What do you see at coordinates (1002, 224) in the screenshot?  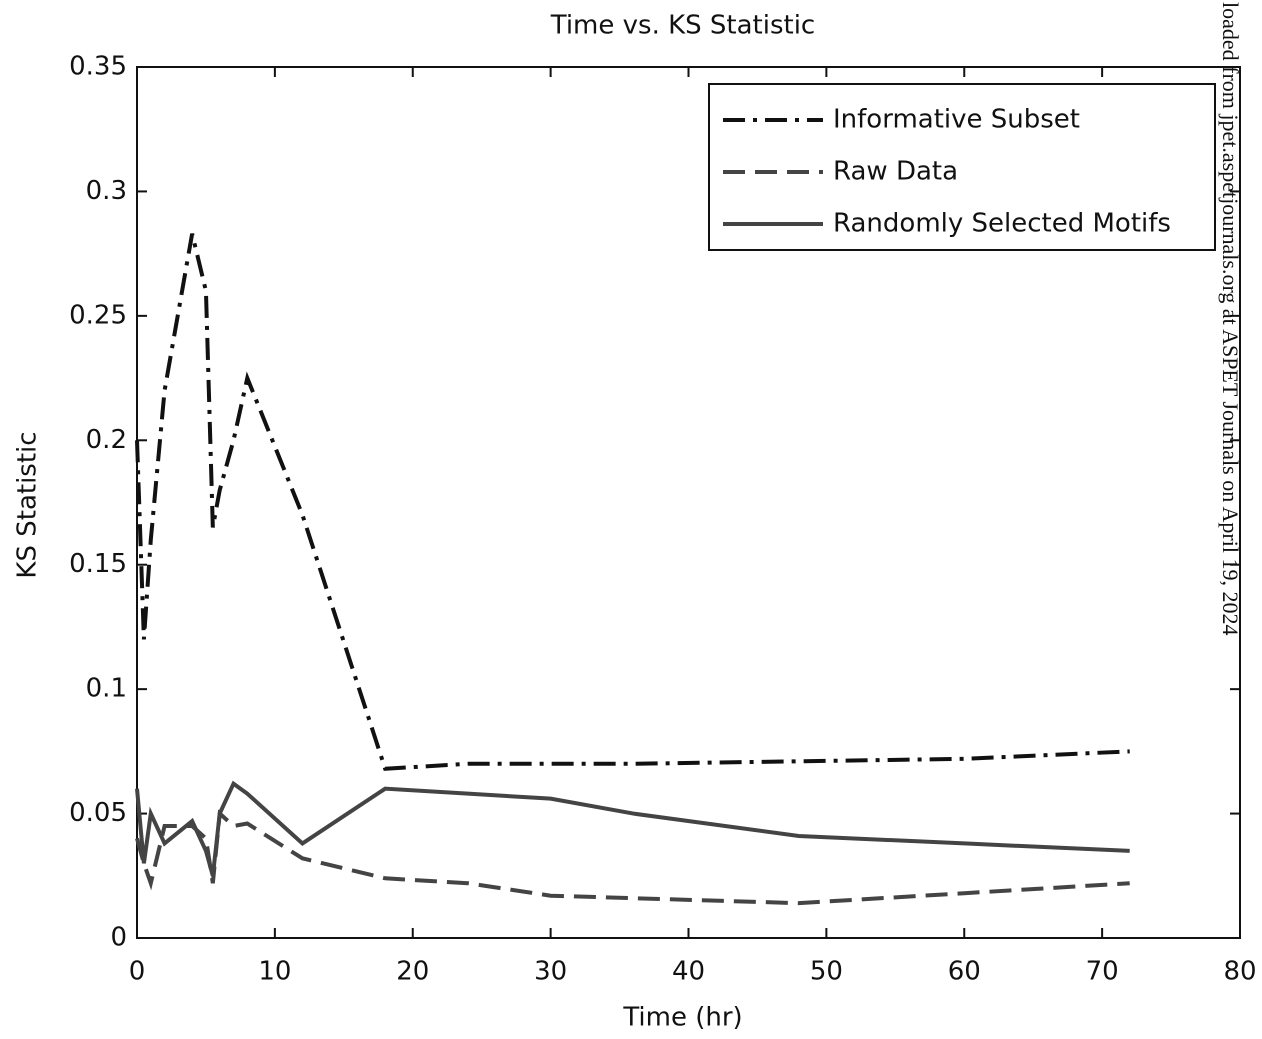 I see `legend-label: Randomly Selected Motifs` at bounding box center [1002, 224].